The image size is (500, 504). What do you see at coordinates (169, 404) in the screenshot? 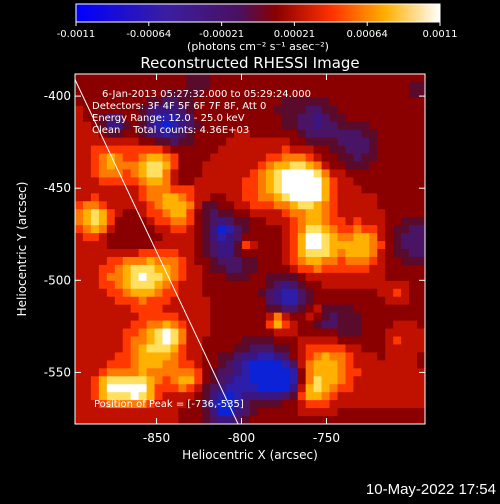
I see `peak-label: Position of Peak = [-736,-535]` at bounding box center [169, 404].